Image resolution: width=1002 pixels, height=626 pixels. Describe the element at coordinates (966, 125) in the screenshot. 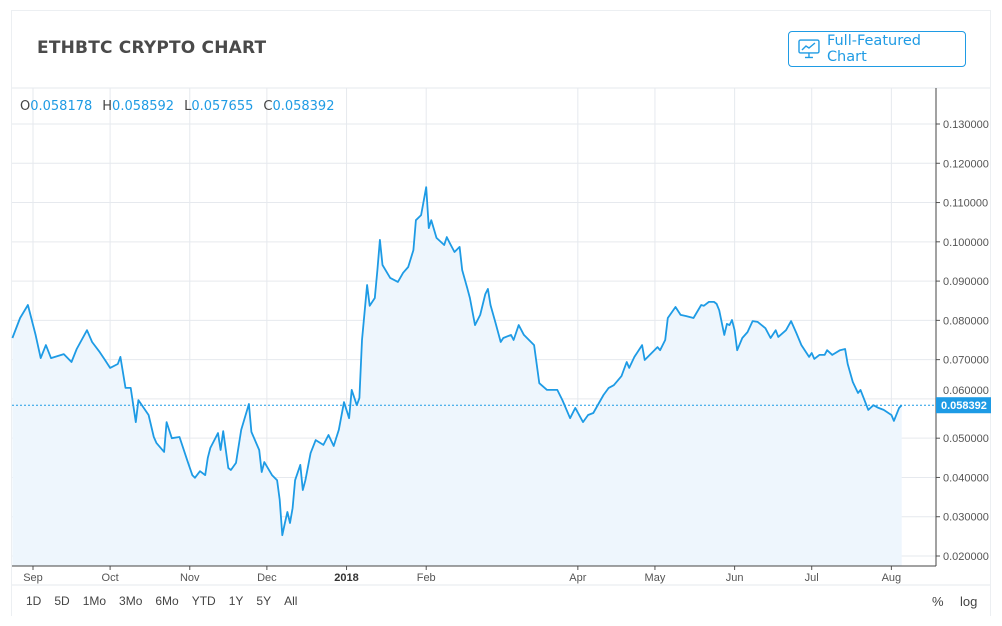

I see `y-tick-label: 0.130000` at that location.